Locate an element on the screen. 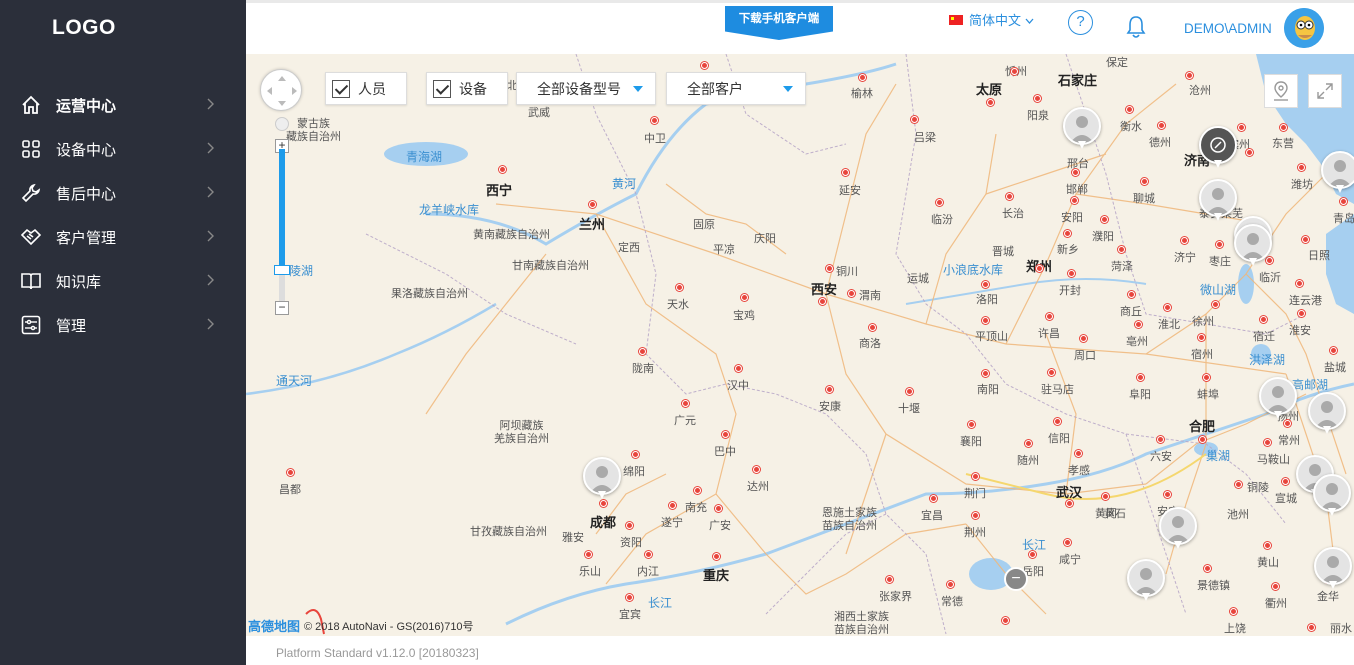  help-button: ? is located at coordinates (1080, 22).